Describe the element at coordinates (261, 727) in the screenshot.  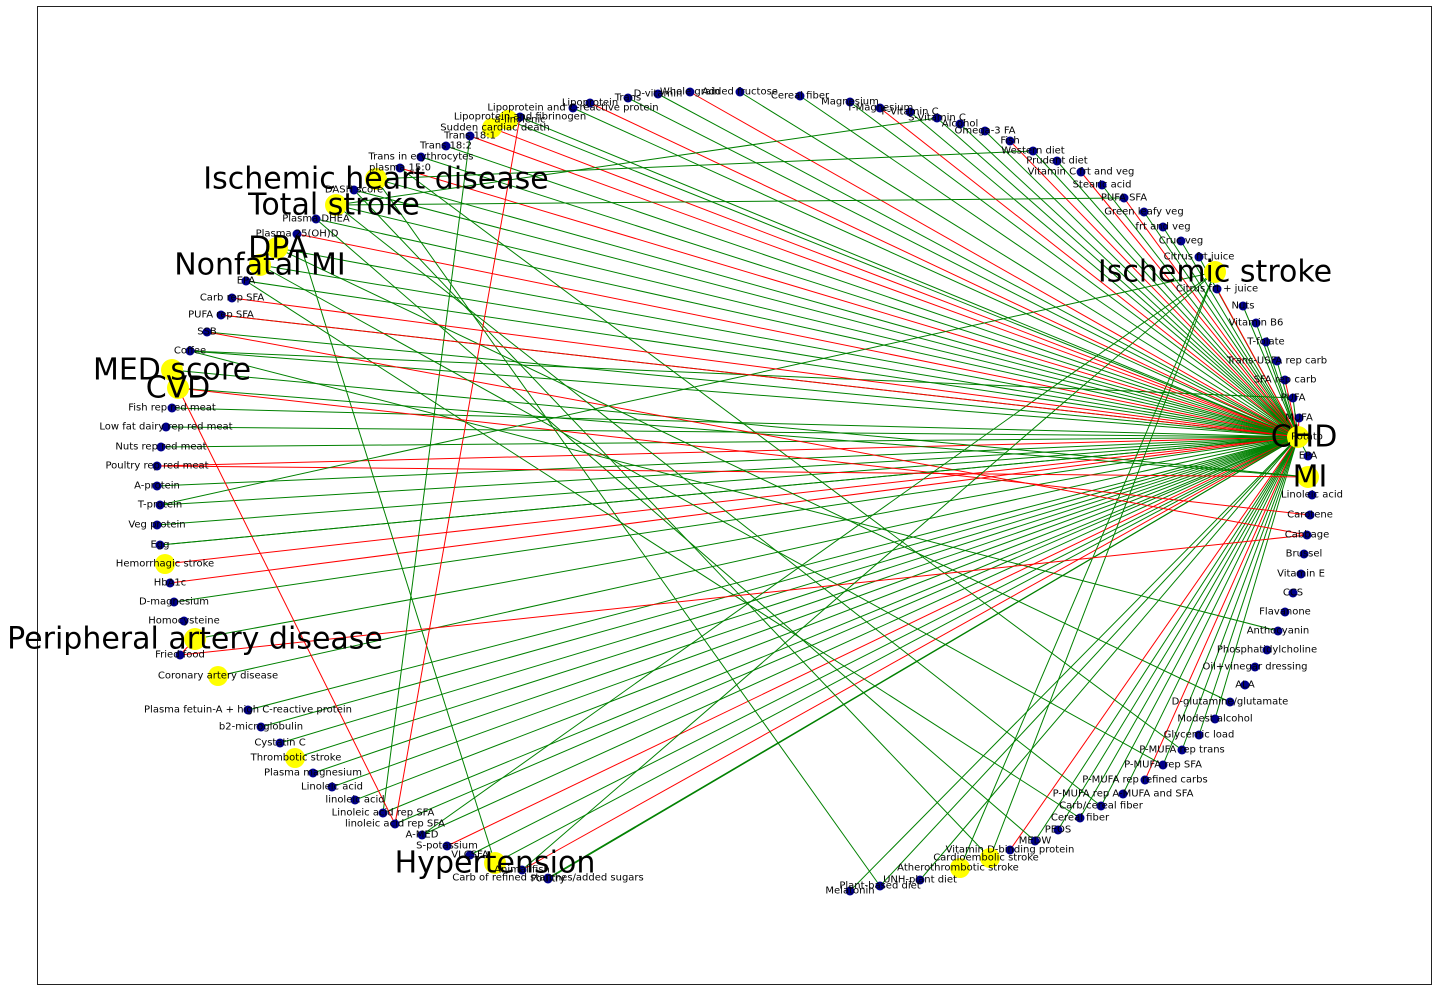
I see `factor-label-86: b2-microglobulin` at that location.